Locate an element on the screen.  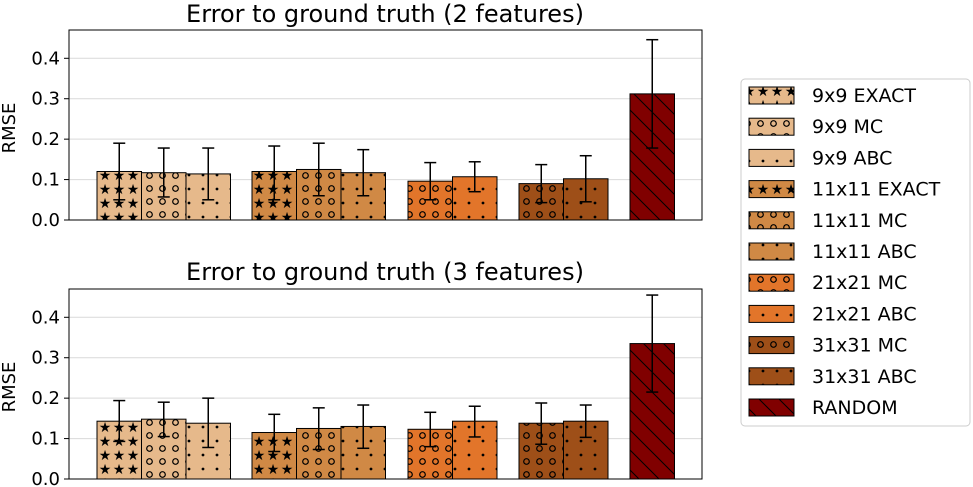
legend-item: 21x21 ABC is located at coordinates (832, 314).